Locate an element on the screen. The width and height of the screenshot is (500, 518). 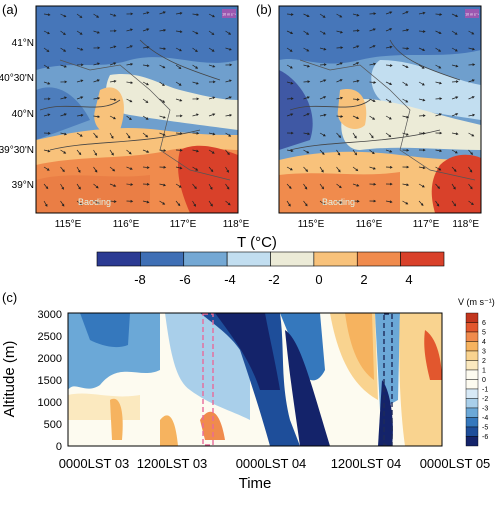
colorbar-tick: -8 is located at coordinates (140, 279).